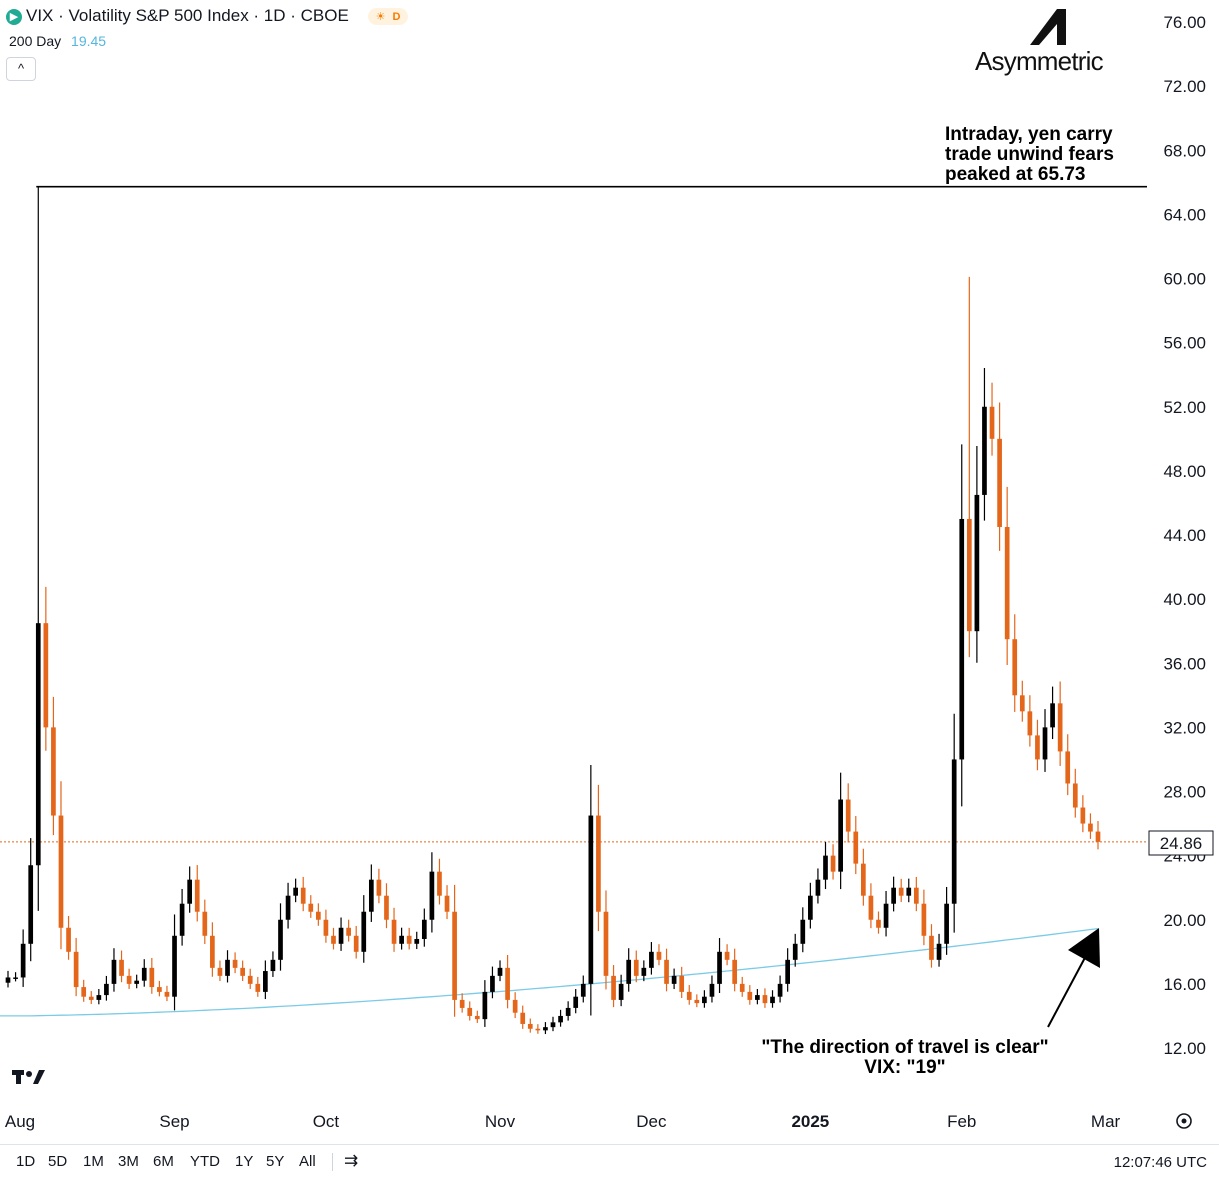  What do you see at coordinates (275, 1161) in the screenshot?
I see `timeframe-5y: 5Y` at bounding box center [275, 1161].